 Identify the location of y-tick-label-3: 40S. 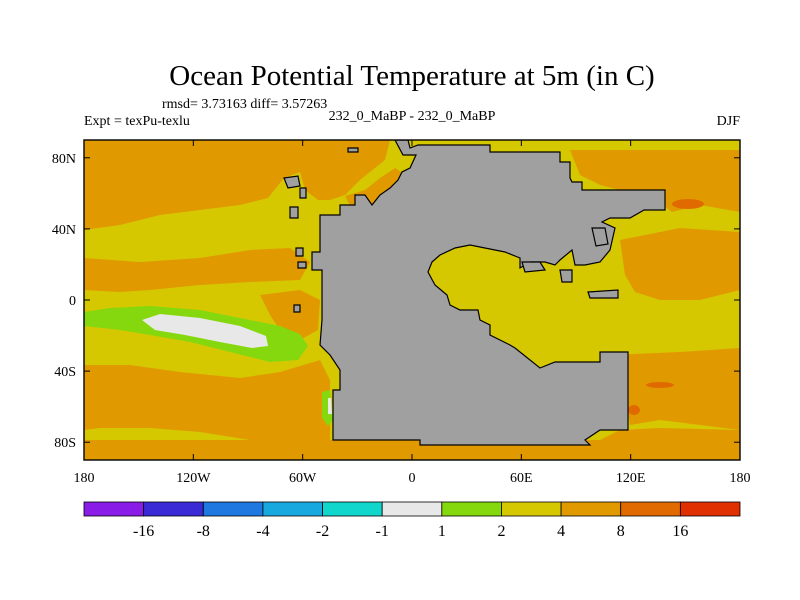
(65, 372).